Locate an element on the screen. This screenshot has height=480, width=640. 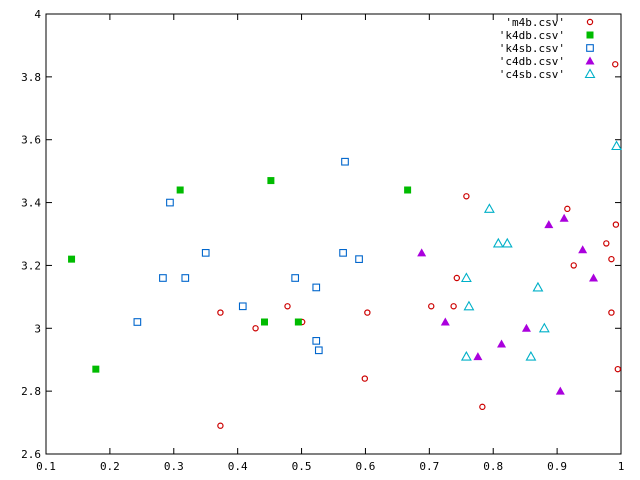
series-k4sbcsv is located at coordinates (248, 256).